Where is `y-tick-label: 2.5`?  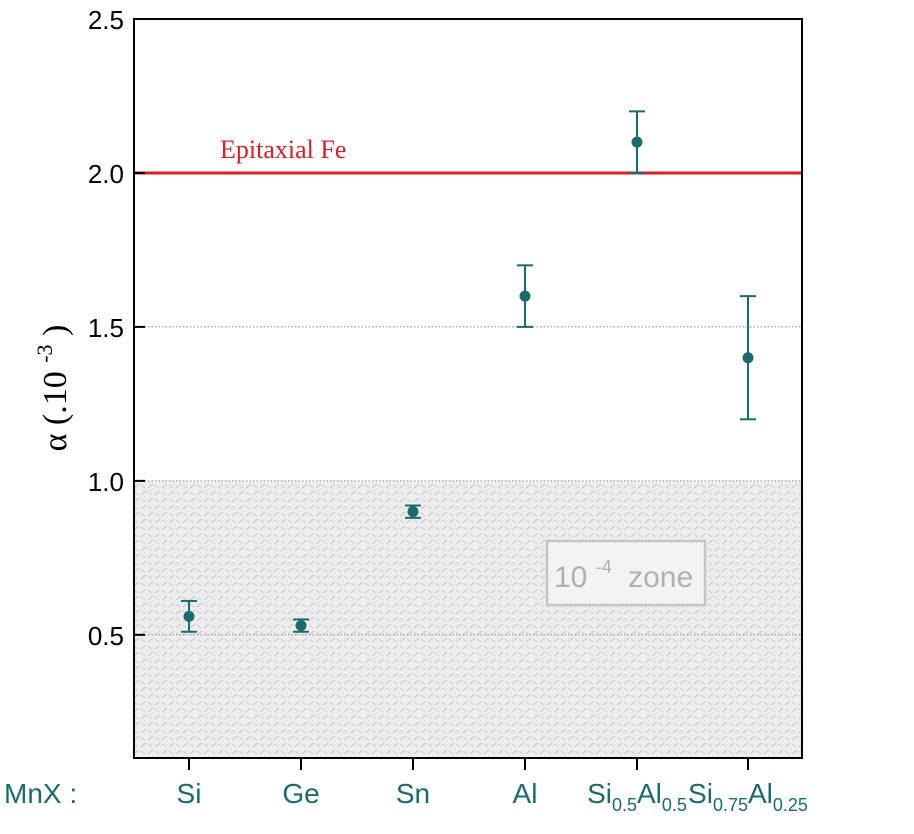
y-tick-label: 2.5 is located at coordinates (106, 20).